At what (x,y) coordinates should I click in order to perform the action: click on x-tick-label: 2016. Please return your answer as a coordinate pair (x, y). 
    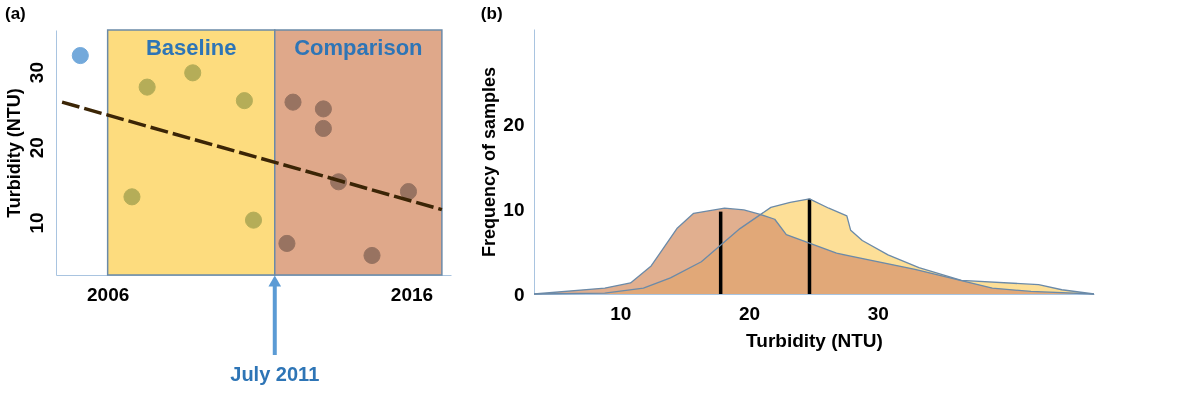
    Looking at the image, I should click on (412, 294).